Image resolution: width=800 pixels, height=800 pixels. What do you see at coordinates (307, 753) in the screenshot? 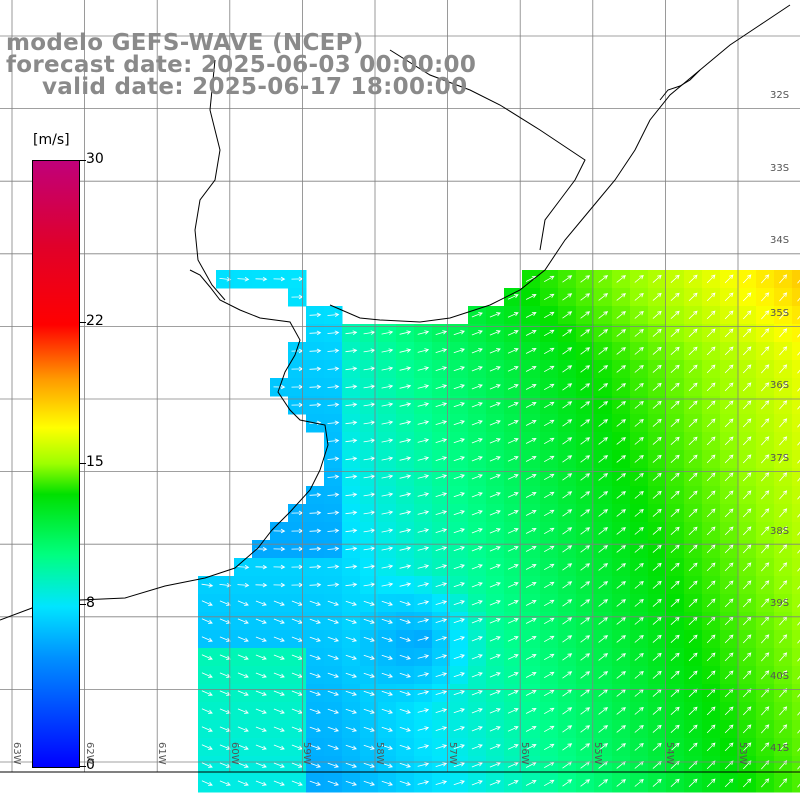
I see `longitude-label: 59W` at bounding box center [307, 753].